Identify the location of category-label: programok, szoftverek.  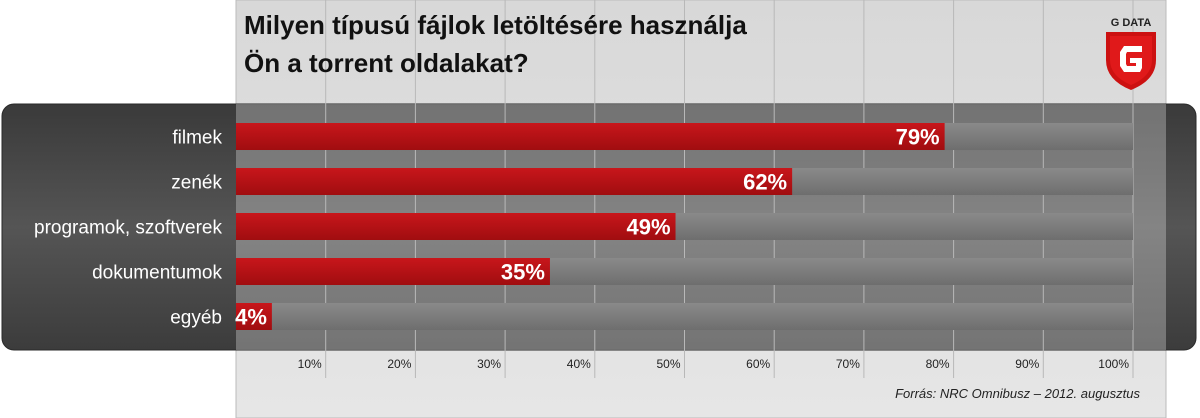
(128, 228).